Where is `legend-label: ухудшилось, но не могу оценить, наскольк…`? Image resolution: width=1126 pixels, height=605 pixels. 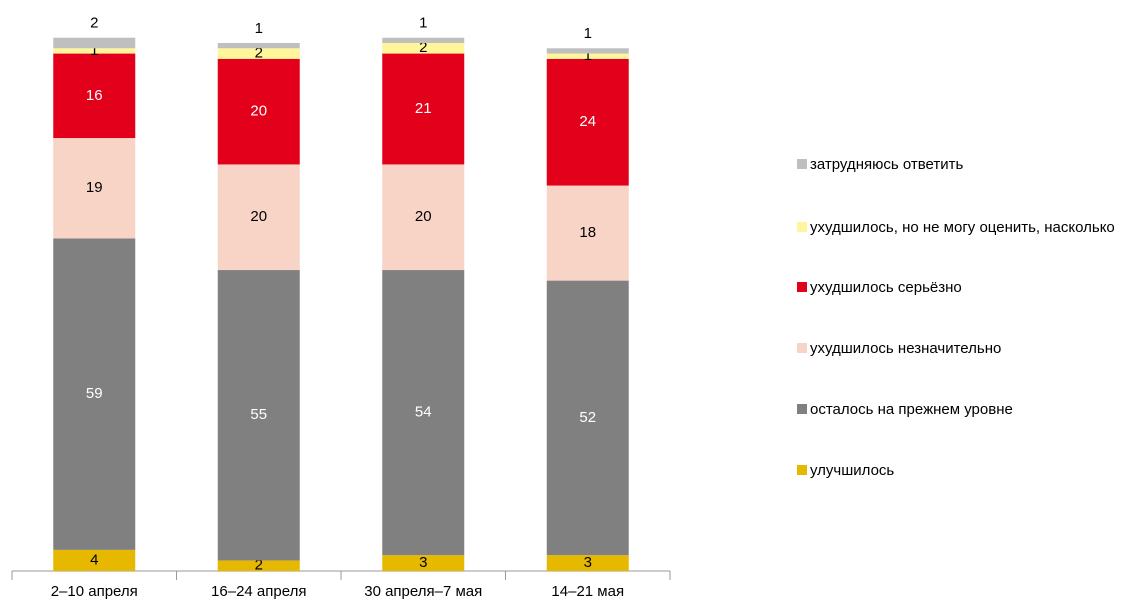 legend-label: ухудшилось, но не могу оценить, наскольк… is located at coordinates (962, 227).